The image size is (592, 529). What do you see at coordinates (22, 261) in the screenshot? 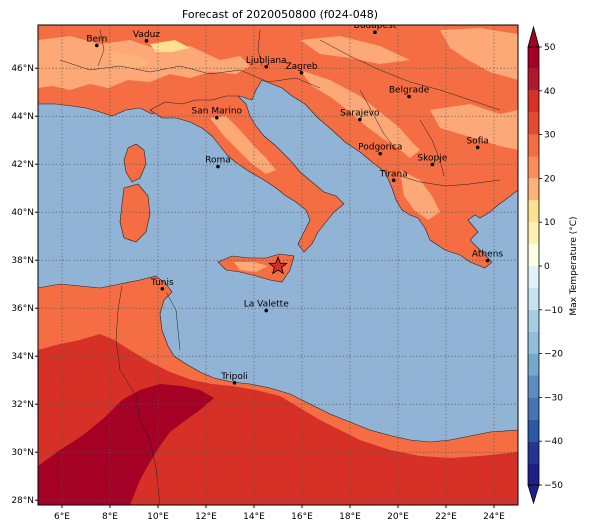
I see `lat-tick-label: 38°N` at bounding box center [22, 261].